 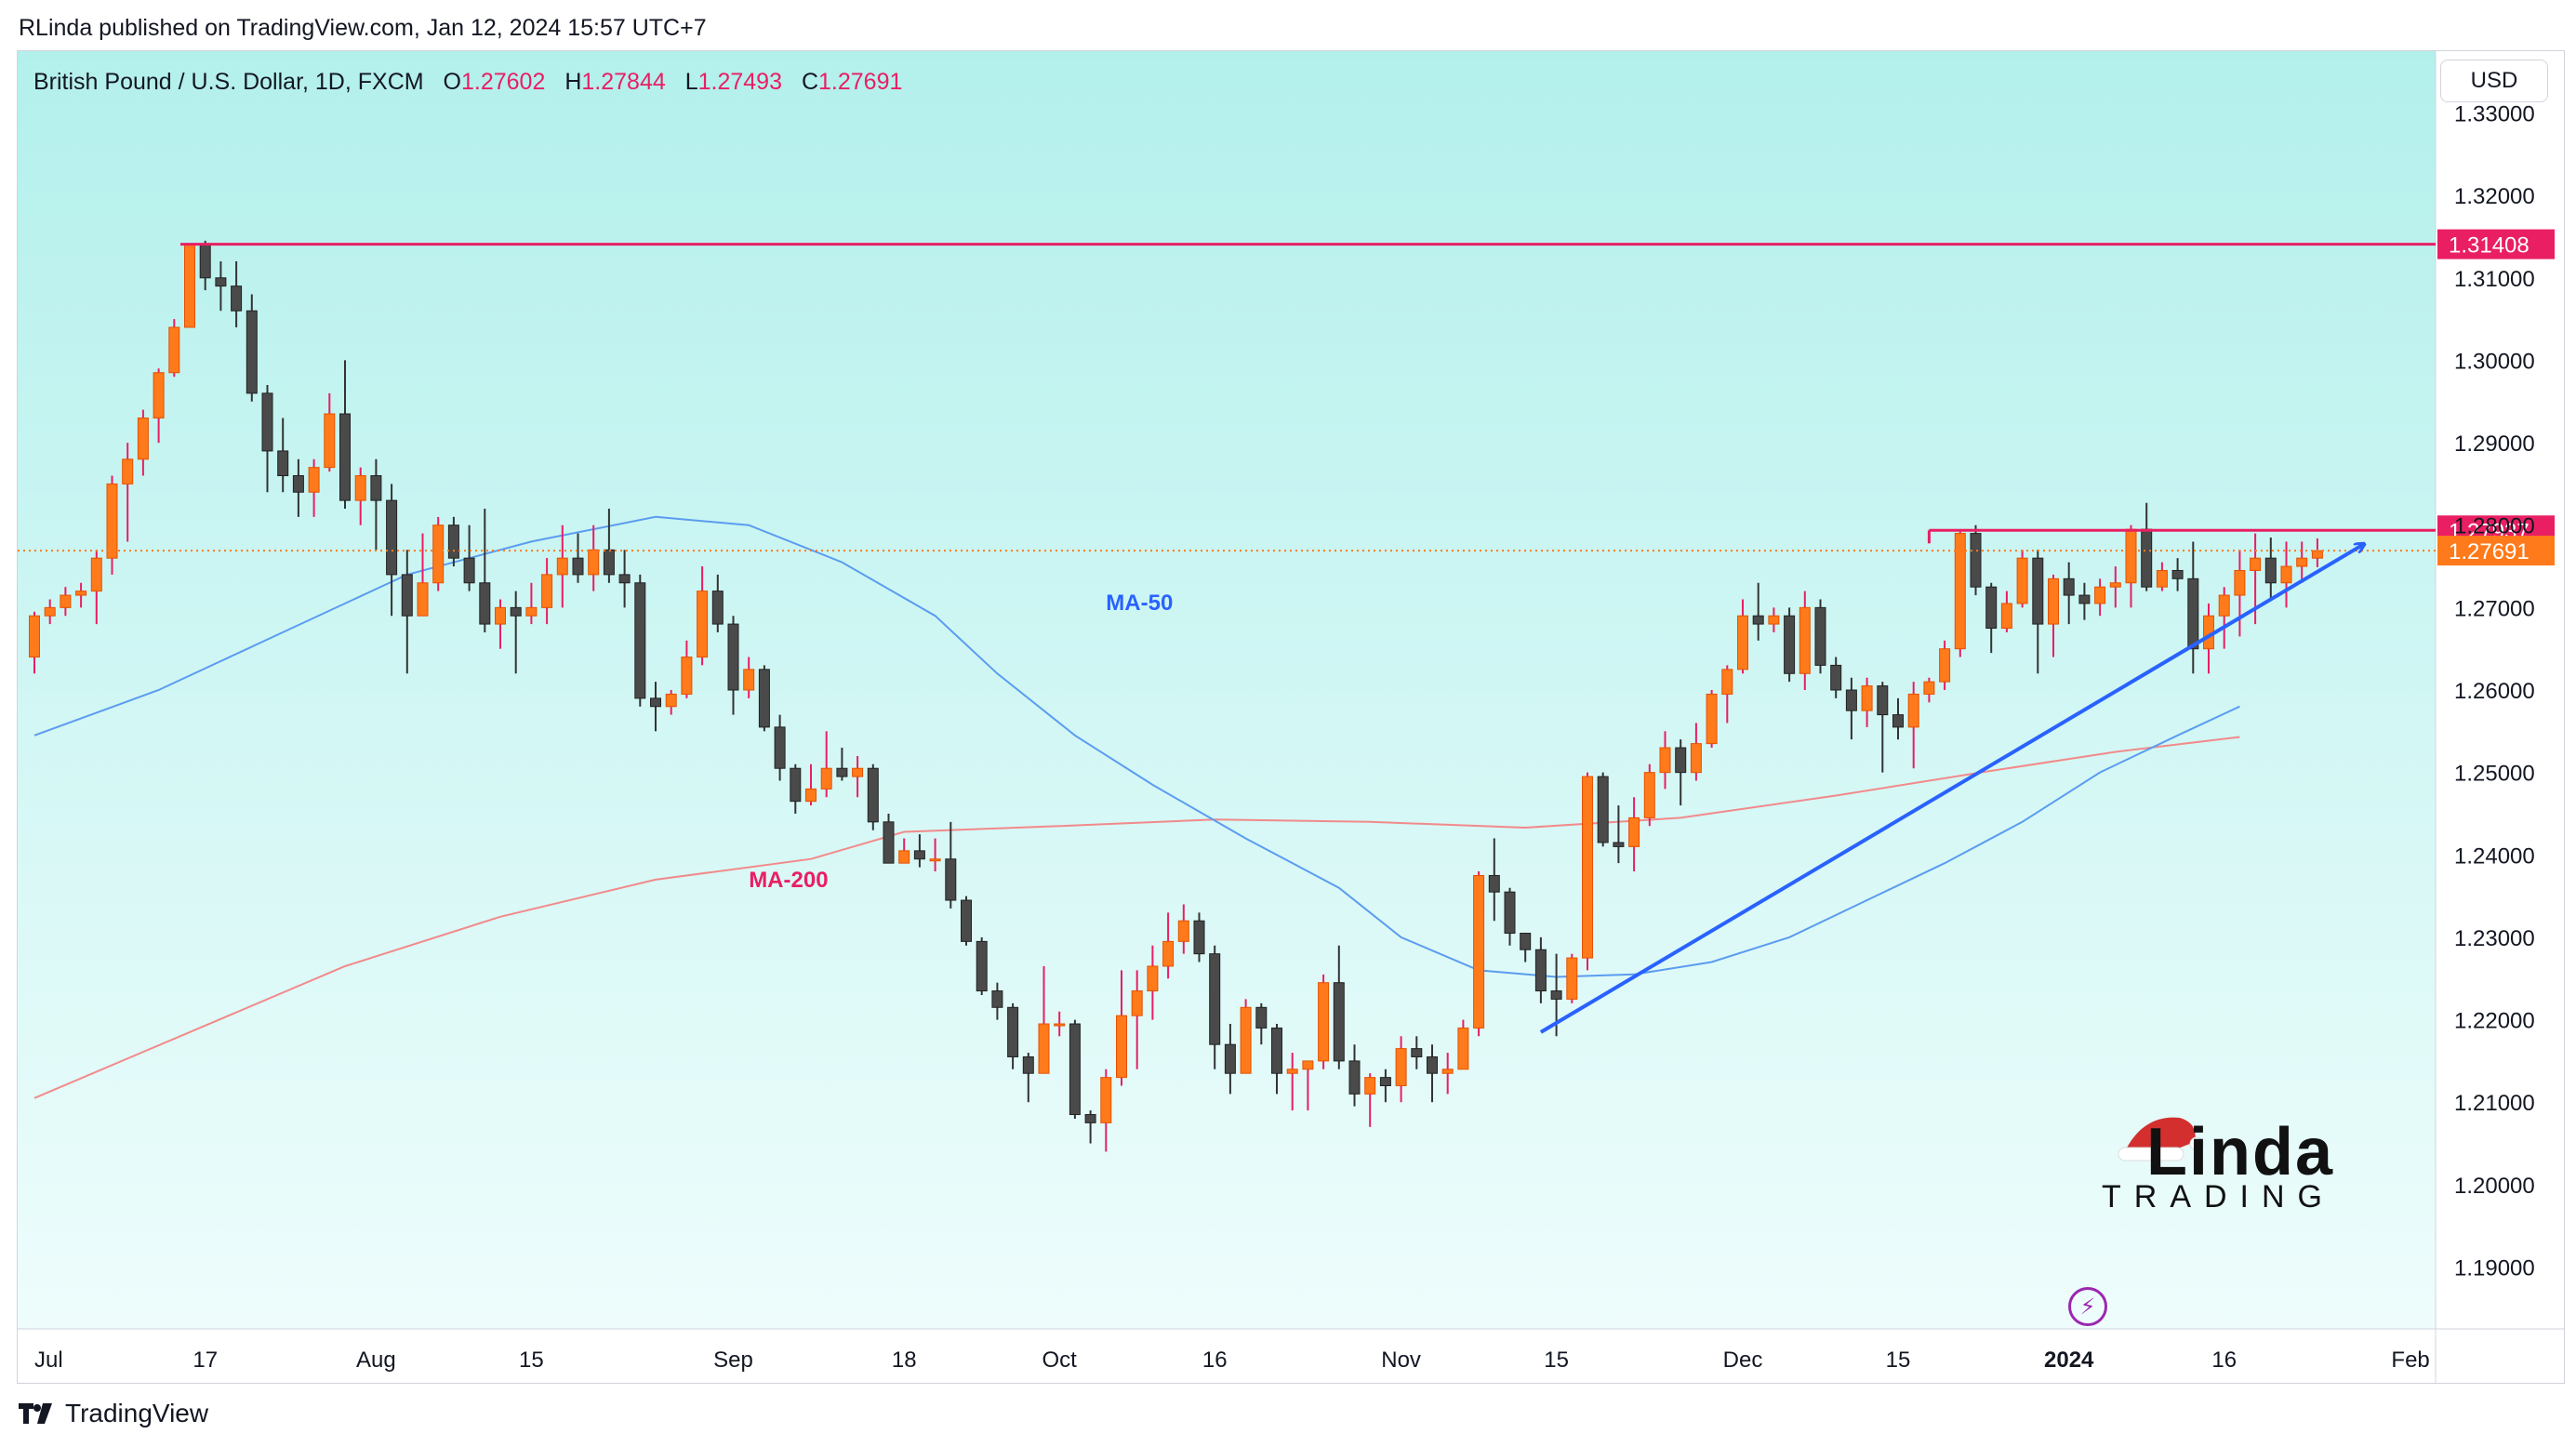 What do you see at coordinates (1951, 789) in the screenshot?
I see `trendline` at bounding box center [1951, 789].